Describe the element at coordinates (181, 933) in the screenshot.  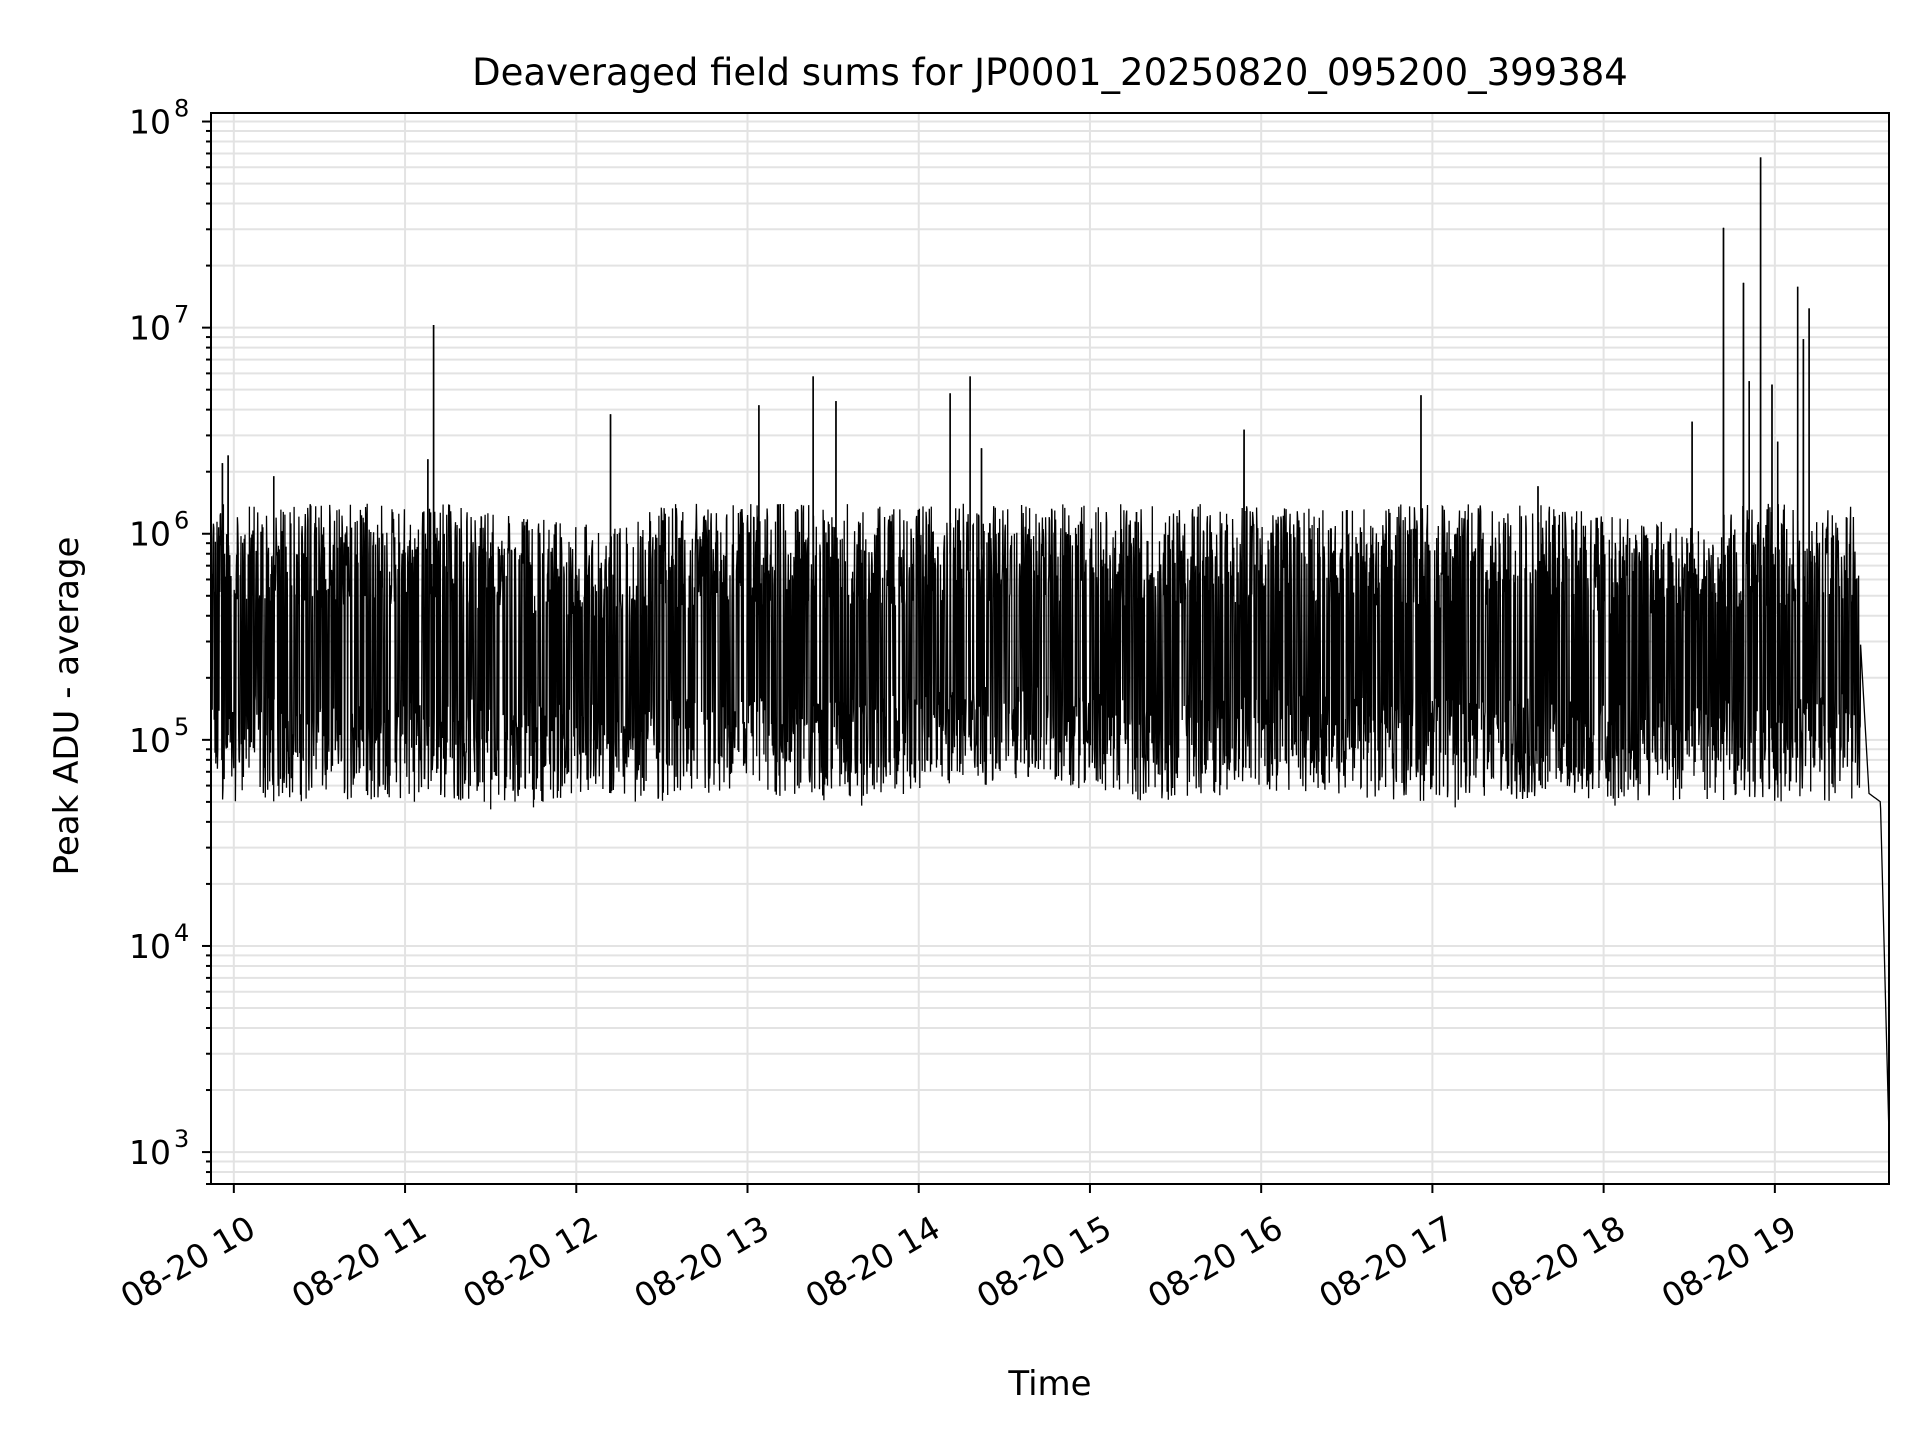
I see `y-tick-exponent: 4` at that location.